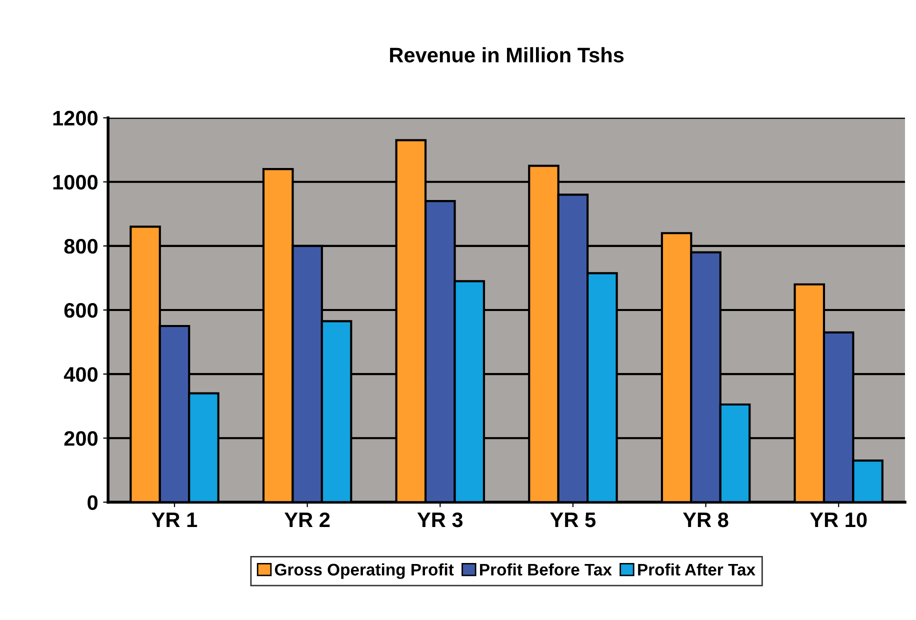  What do you see at coordinates (573, 520) in the screenshot?
I see `x-tick-label: YR 5` at bounding box center [573, 520].